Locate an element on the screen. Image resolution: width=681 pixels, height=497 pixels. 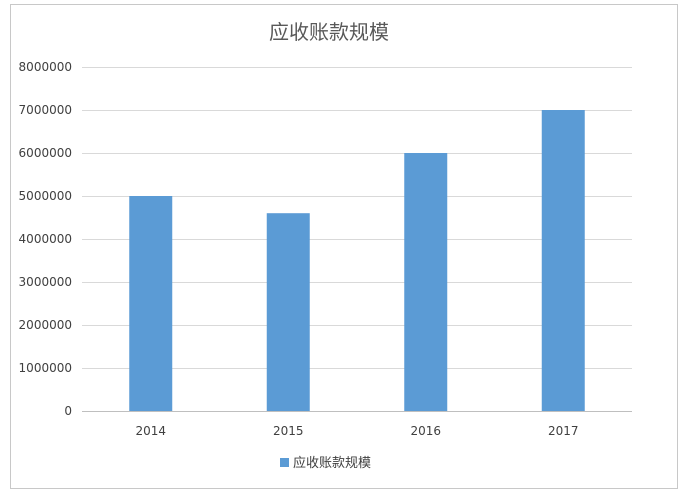
y-tick-label: 0 is located at coordinates (68, 411).